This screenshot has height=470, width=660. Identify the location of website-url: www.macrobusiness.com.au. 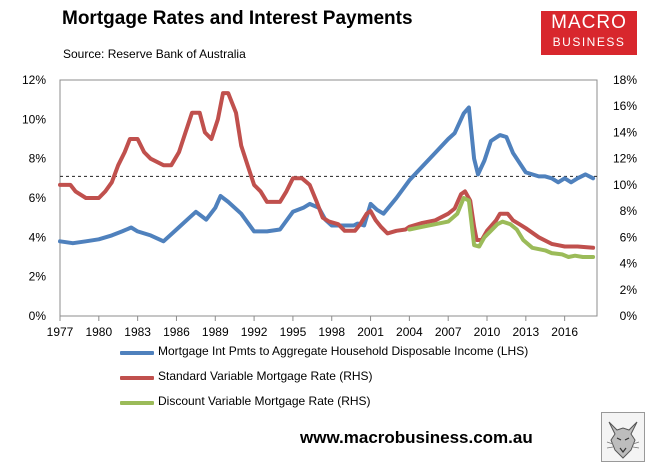
(416, 437).